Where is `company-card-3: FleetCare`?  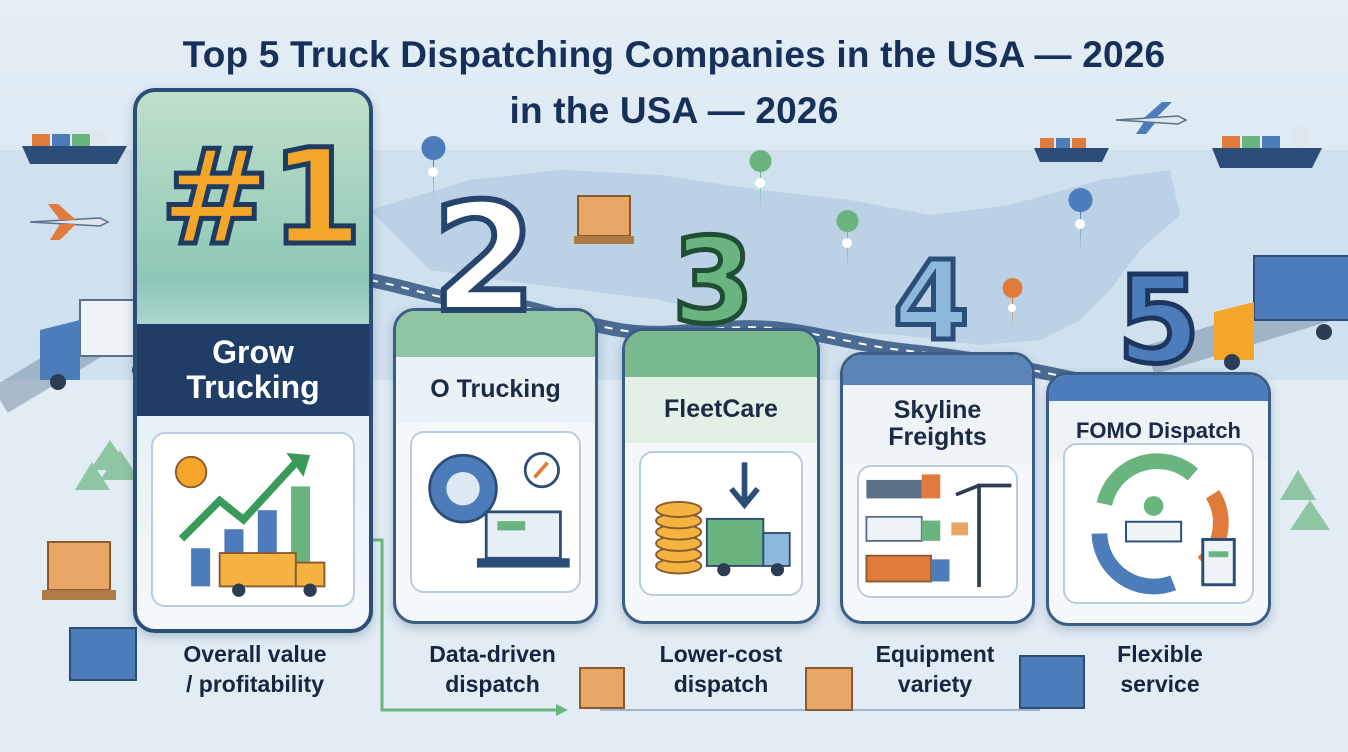
company-card-3: FleetCare is located at coordinates (721, 476).